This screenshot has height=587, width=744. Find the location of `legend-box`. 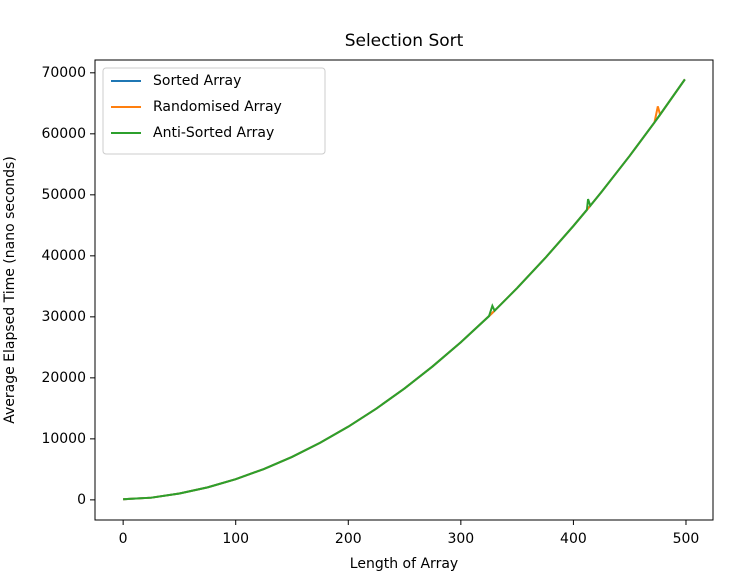

legend-box is located at coordinates (214, 111).